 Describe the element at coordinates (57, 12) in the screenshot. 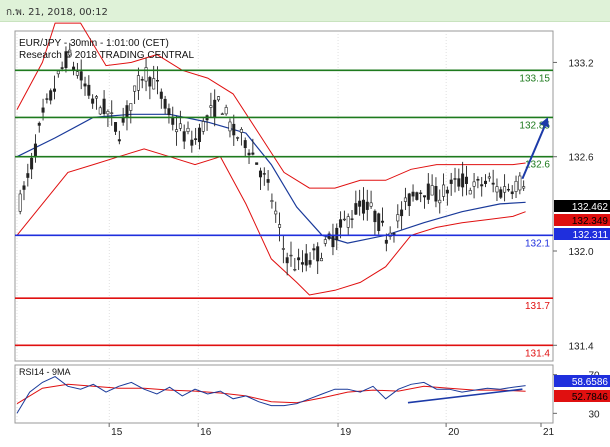

I see `date-label: ก.พ. 21, 2018, 00:12` at that location.